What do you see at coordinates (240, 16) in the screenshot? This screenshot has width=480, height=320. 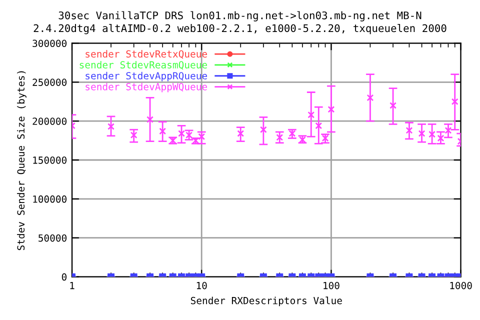 I see `chart-title: 30sec VanillaTCP DRS lon01.mb-ng.net->lon03.mb-ng.net MB-N` at bounding box center [240, 16].